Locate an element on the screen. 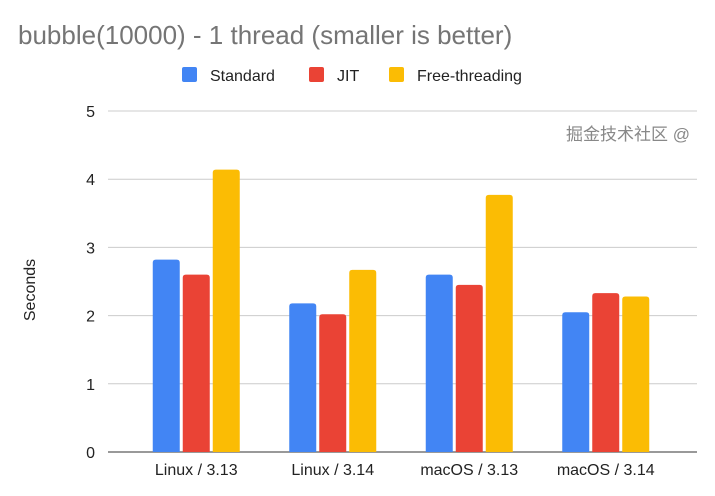  legend-label: Free-threading is located at coordinates (469, 76).